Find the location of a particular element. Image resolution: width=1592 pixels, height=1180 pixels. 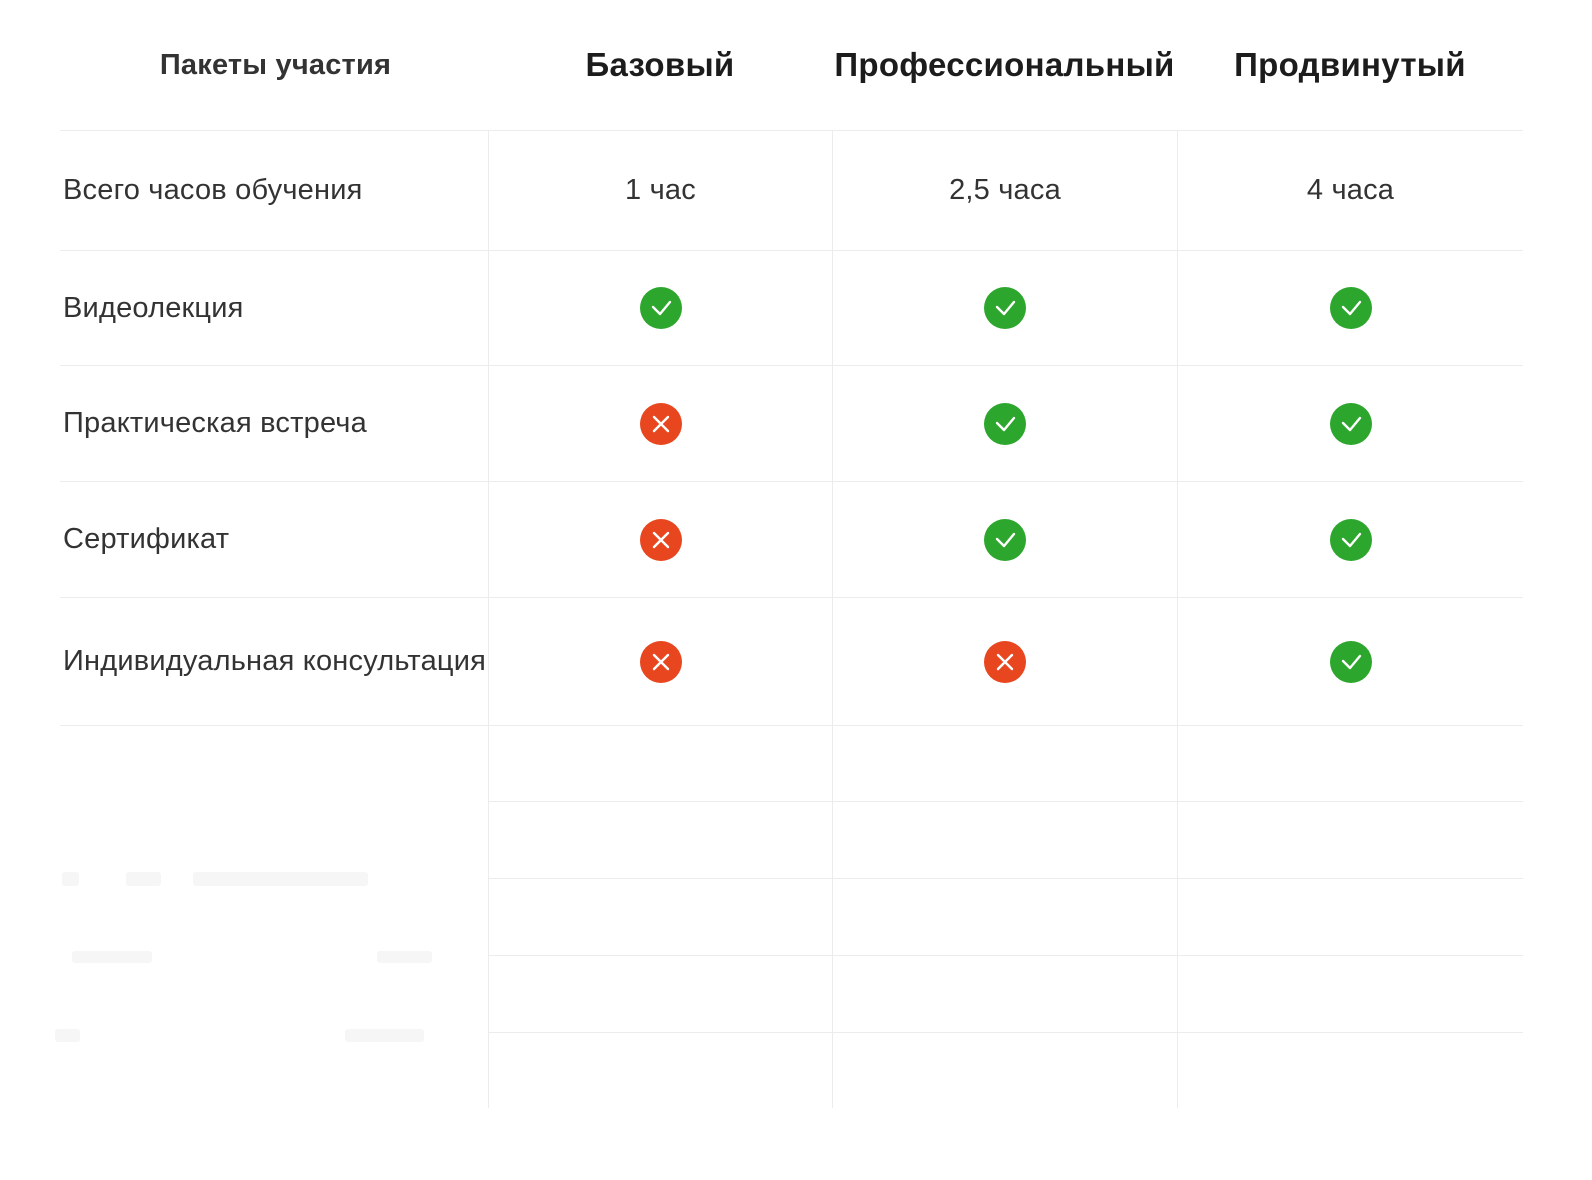

feature-label: Всего часов обучения is located at coordinates (274, 190).